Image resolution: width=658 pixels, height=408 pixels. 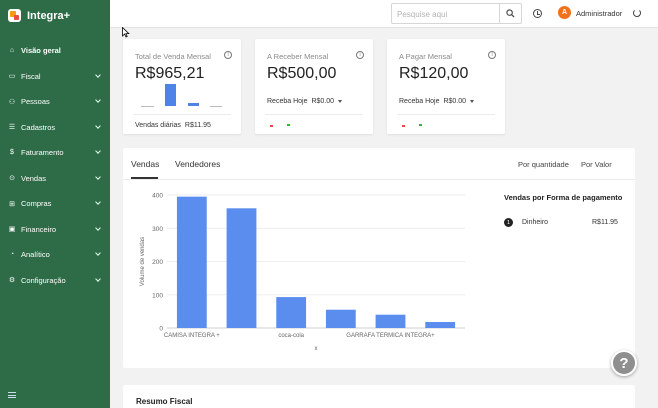 What do you see at coordinates (158, 125) in the screenshot?
I see `card-sub-label: Vendas diárias` at bounding box center [158, 125].